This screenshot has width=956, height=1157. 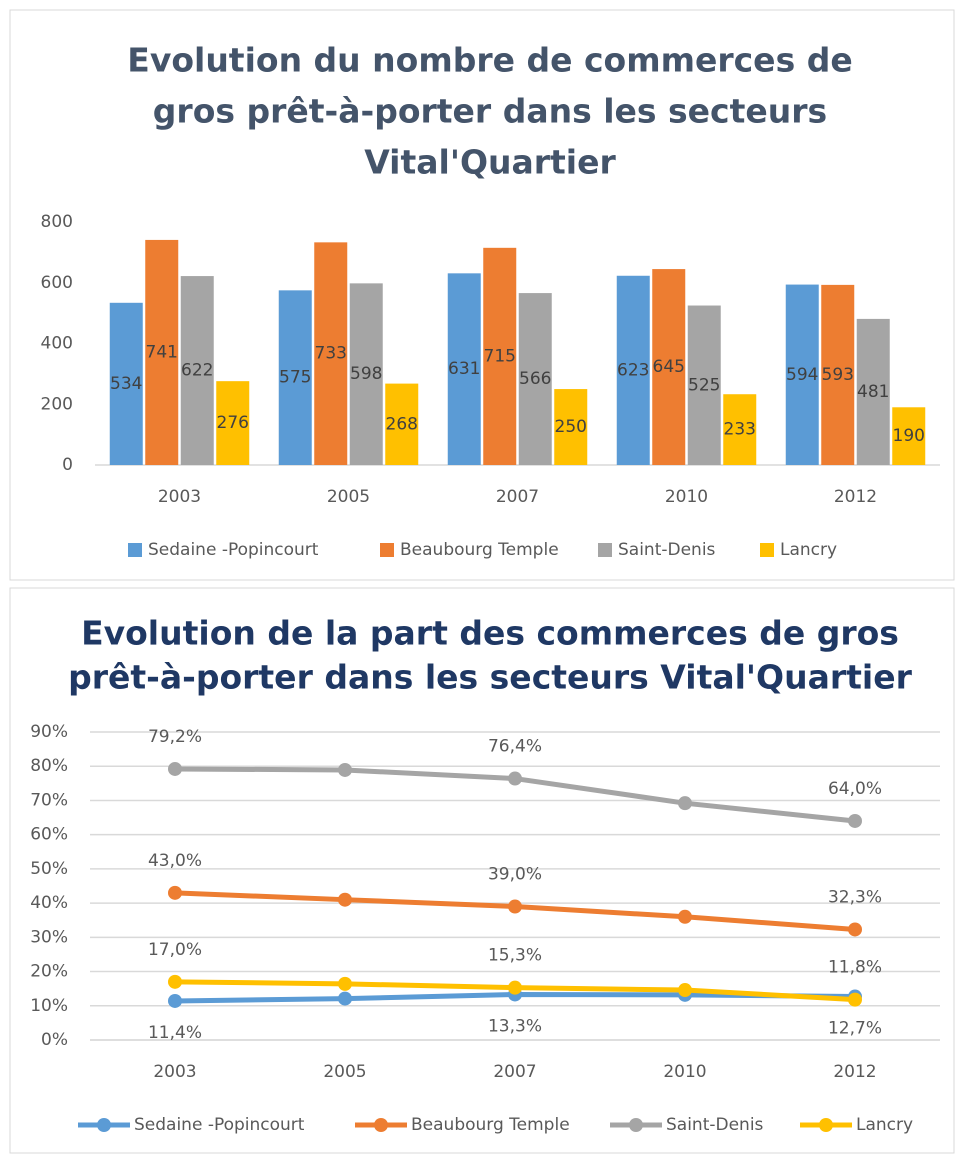 I want to click on data-label: 741, so click(x=162, y=352).